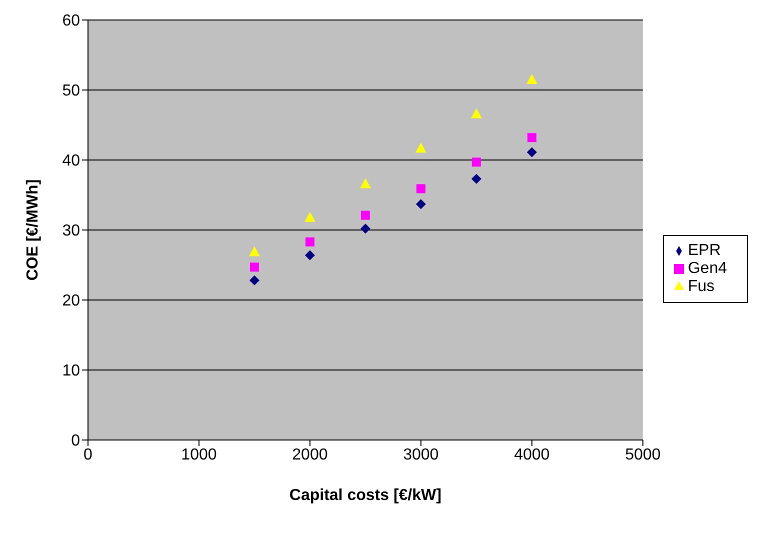 This screenshot has width=767, height=540. Describe the element at coordinates (643, 455) in the screenshot. I see `x-tick-label: 5000` at that location.